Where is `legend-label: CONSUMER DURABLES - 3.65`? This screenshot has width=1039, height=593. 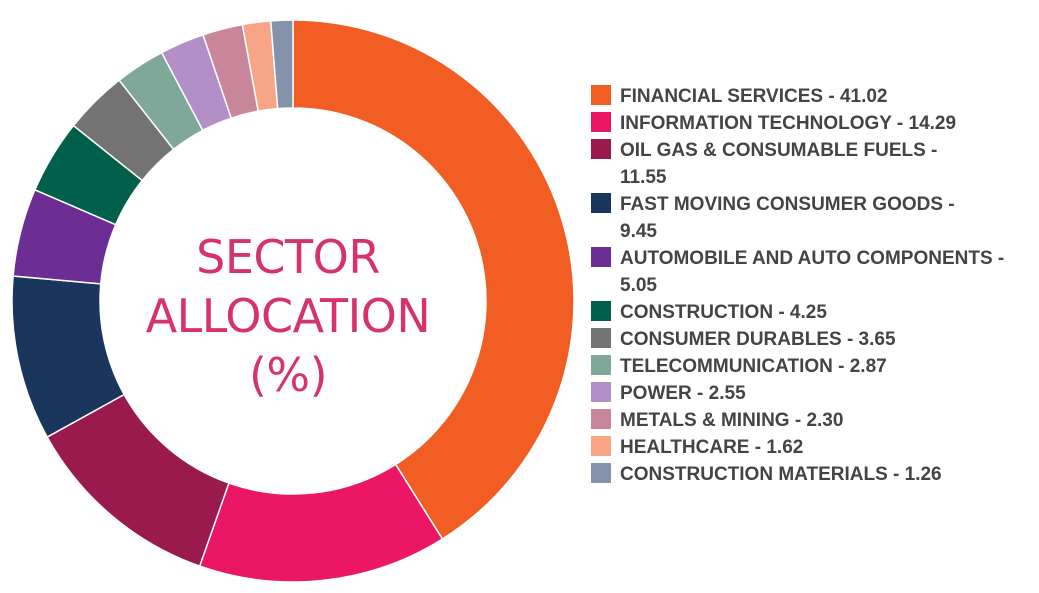
legend-label: CONSUMER DURABLES - 3.65 is located at coordinates (758, 339).